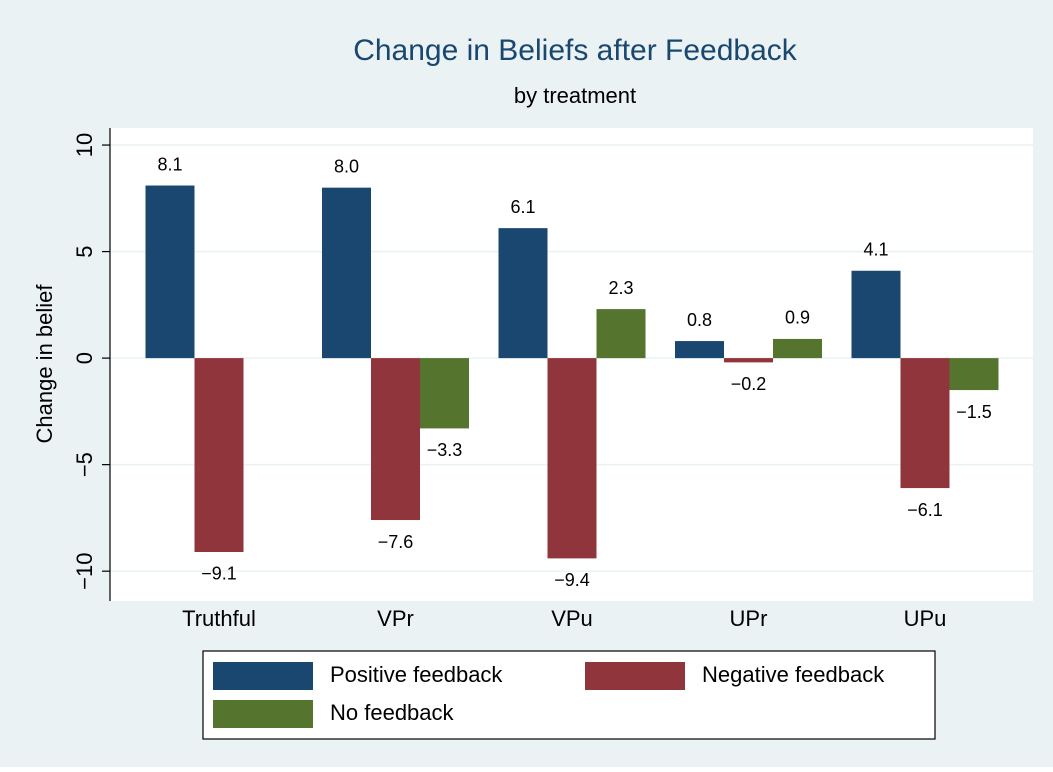 The height and width of the screenshot is (772, 1053). What do you see at coordinates (84, 145) in the screenshot?
I see `y-tick-label: 10` at bounding box center [84, 145].